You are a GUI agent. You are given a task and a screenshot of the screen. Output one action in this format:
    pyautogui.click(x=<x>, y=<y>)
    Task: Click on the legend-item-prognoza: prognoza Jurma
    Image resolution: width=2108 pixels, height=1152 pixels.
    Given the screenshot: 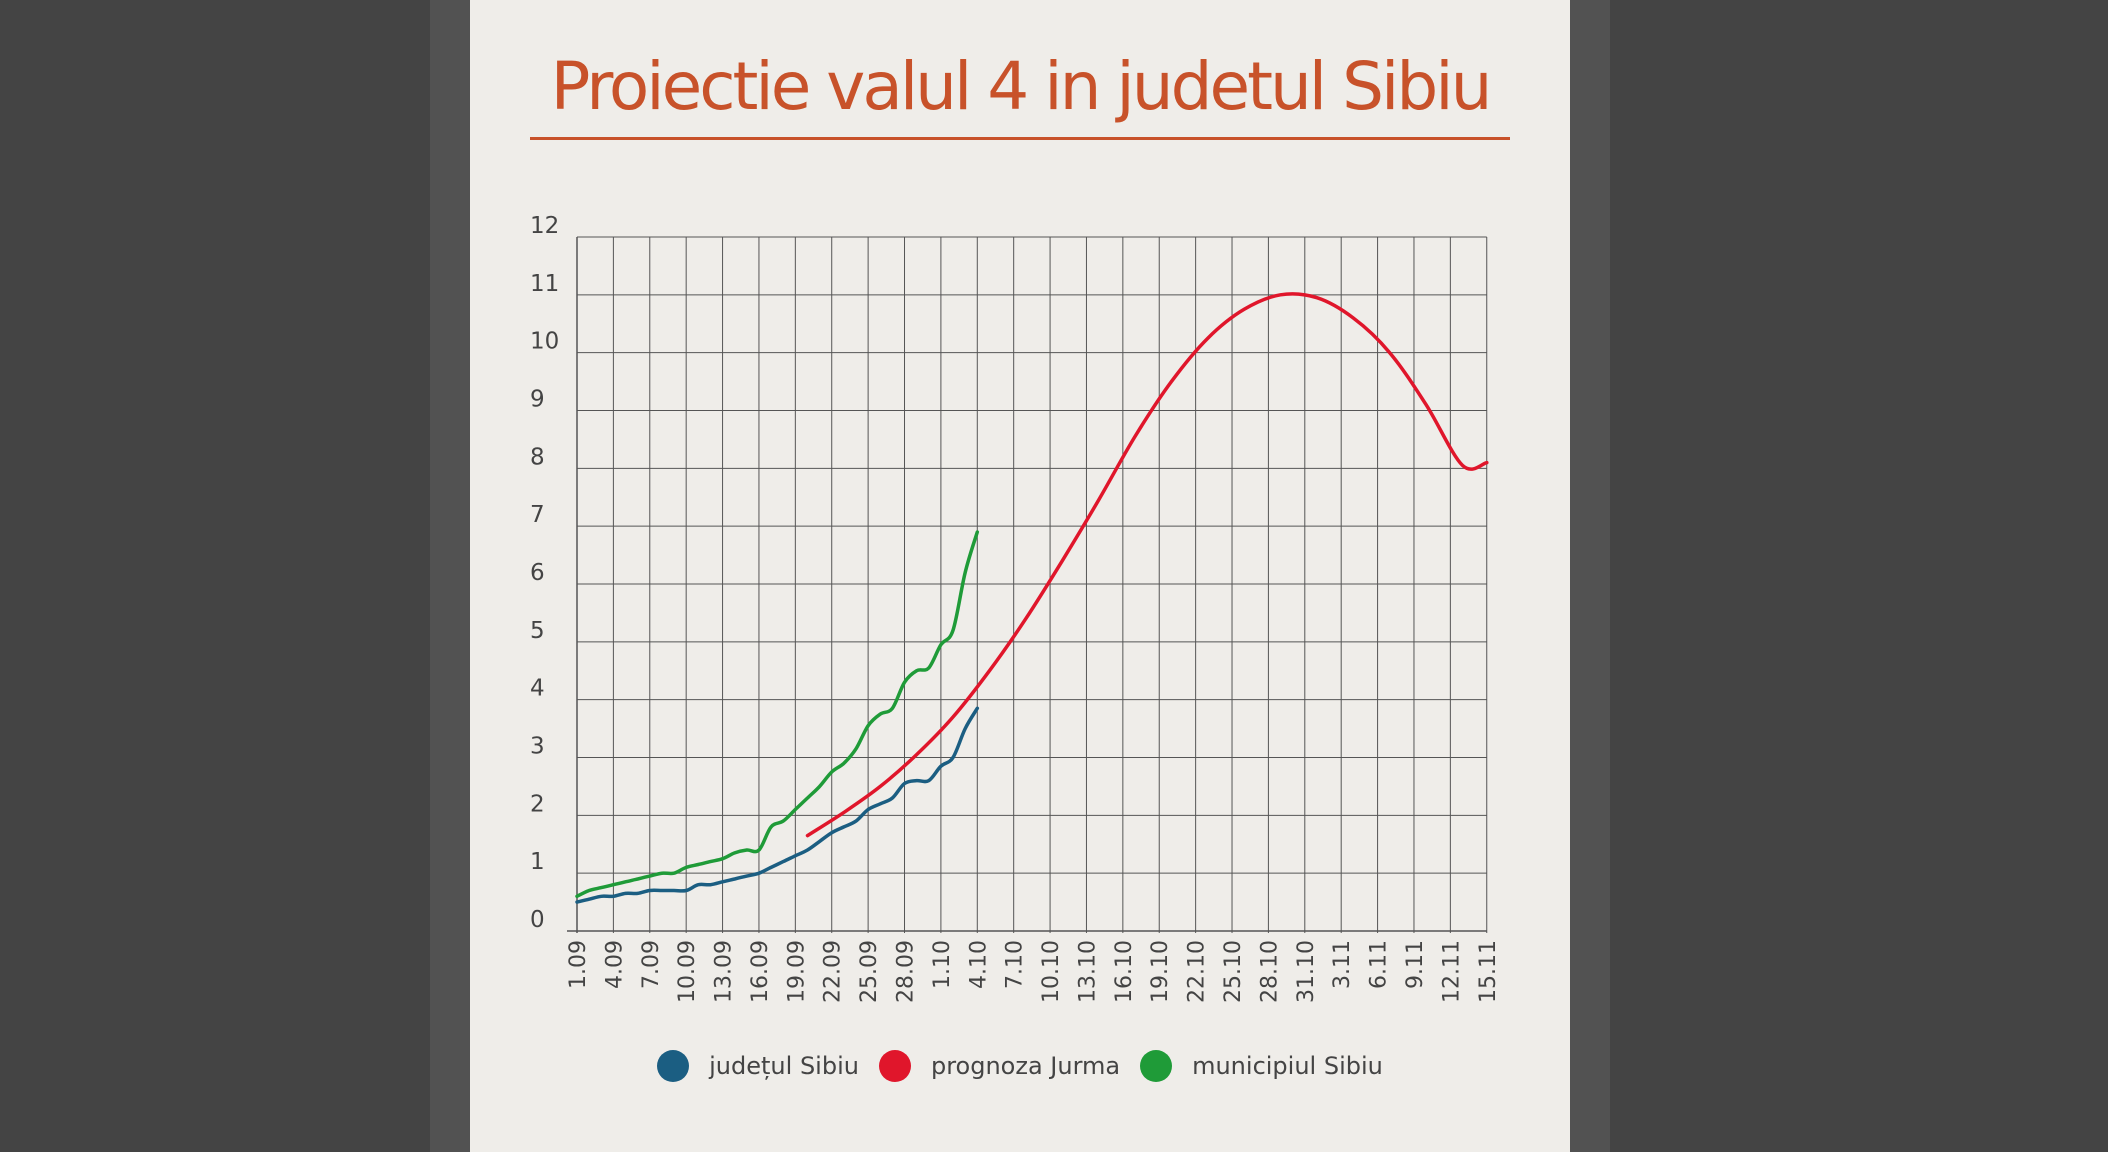 What is the action you would take?
    pyautogui.click(x=999, y=1066)
    